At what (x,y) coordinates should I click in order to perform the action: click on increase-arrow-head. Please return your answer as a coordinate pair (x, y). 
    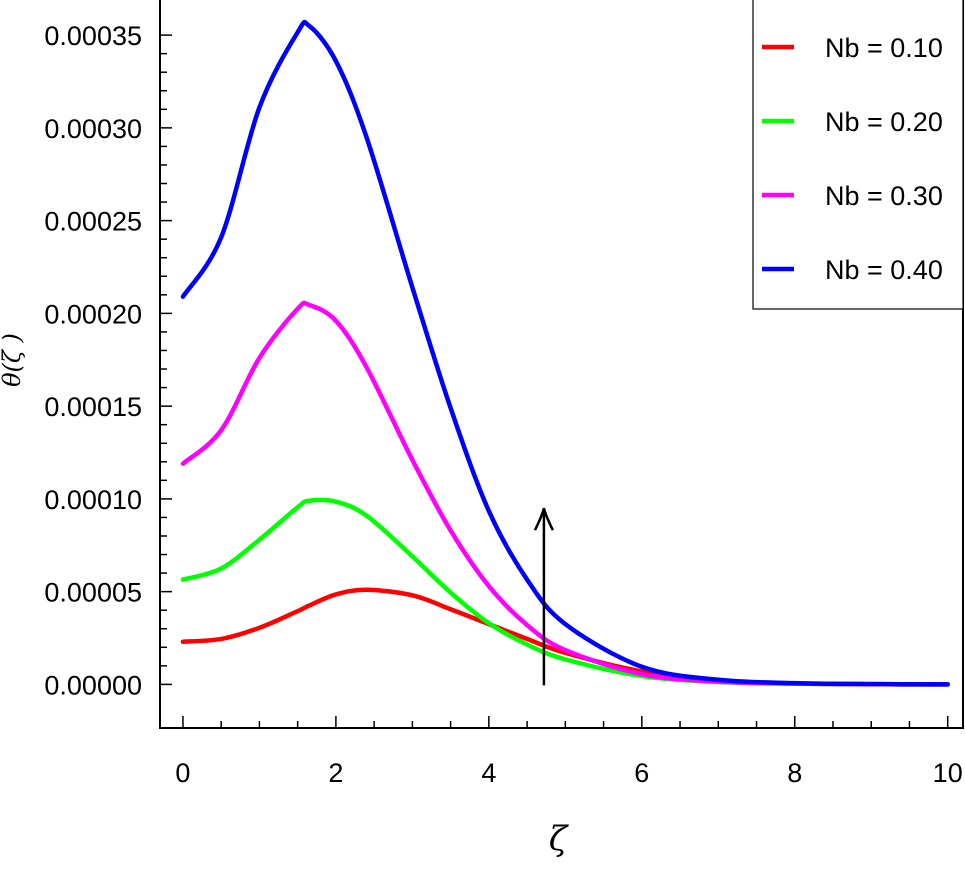
    Looking at the image, I should click on (544, 519).